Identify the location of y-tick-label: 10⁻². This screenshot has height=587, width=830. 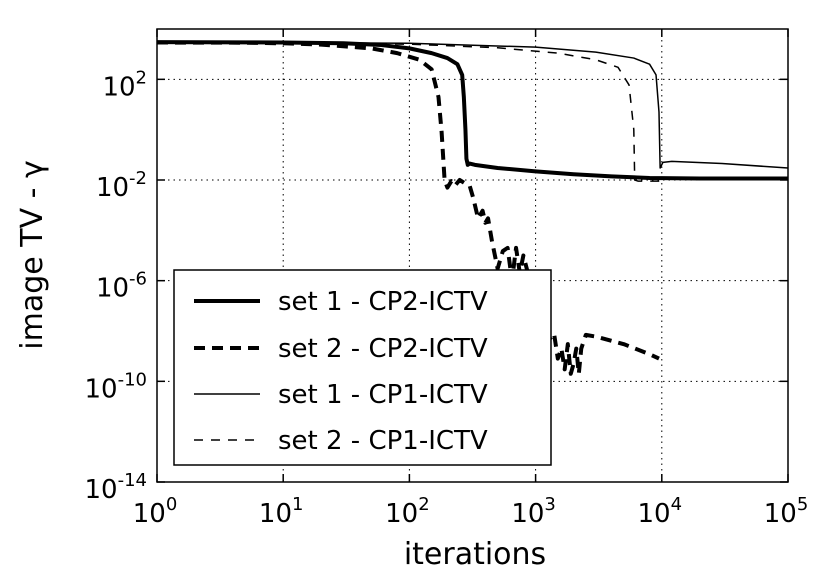
(121, 185).